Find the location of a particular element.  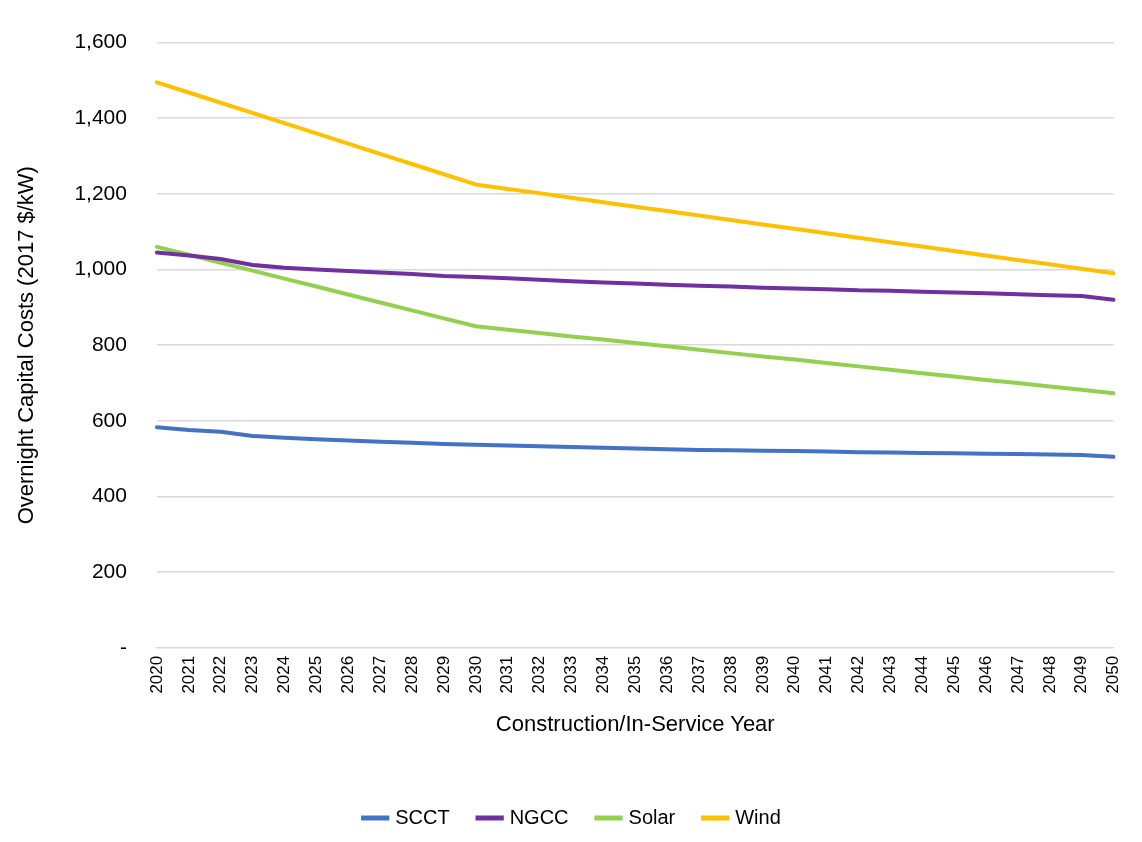

legend-label: NGCC is located at coordinates (539, 816).